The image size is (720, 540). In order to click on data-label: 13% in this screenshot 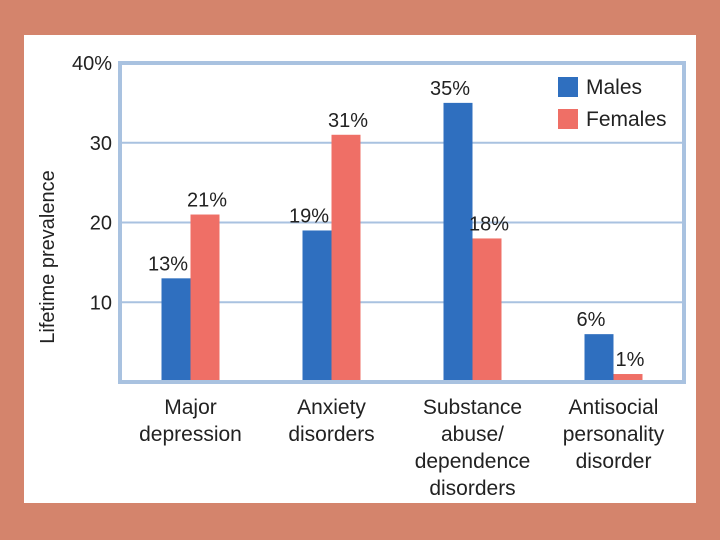, I will do `click(168, 264)`.